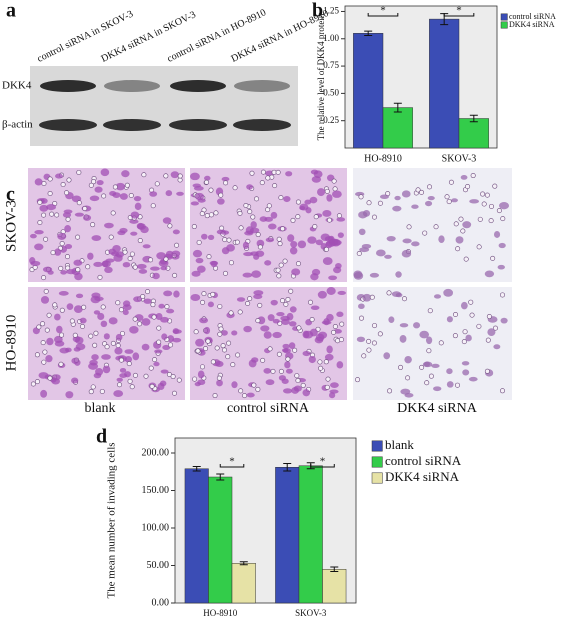 Image resolution: width=567 pixels, height=624 pixels. Describe the element at coordinates (164, 106) in the screenshot. I see `blot-membrane` at that location.